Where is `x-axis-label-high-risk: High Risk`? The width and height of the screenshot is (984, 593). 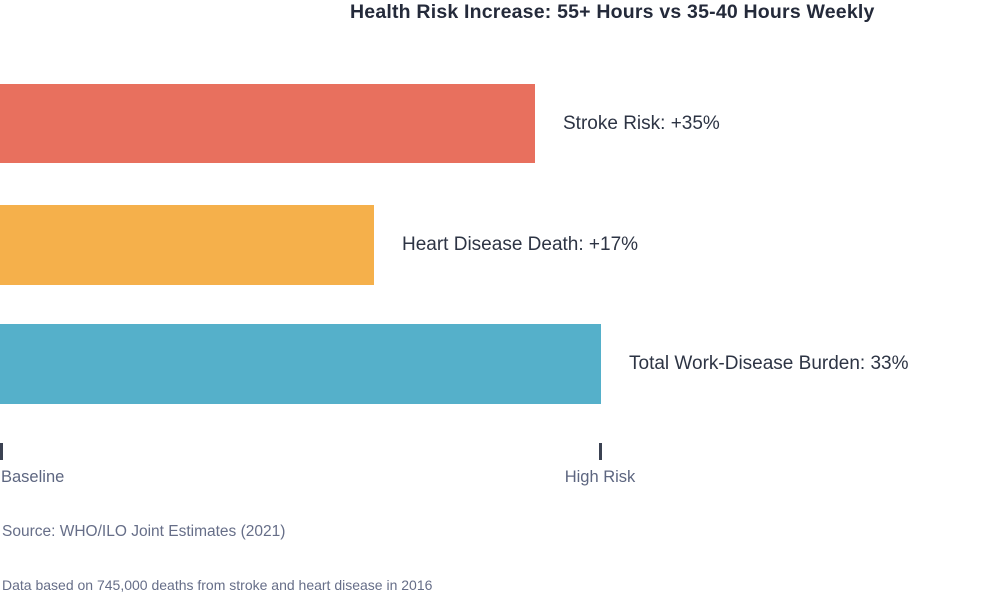 x-axis-label-high-risk: High Risk is located at coordinates (600, 477).